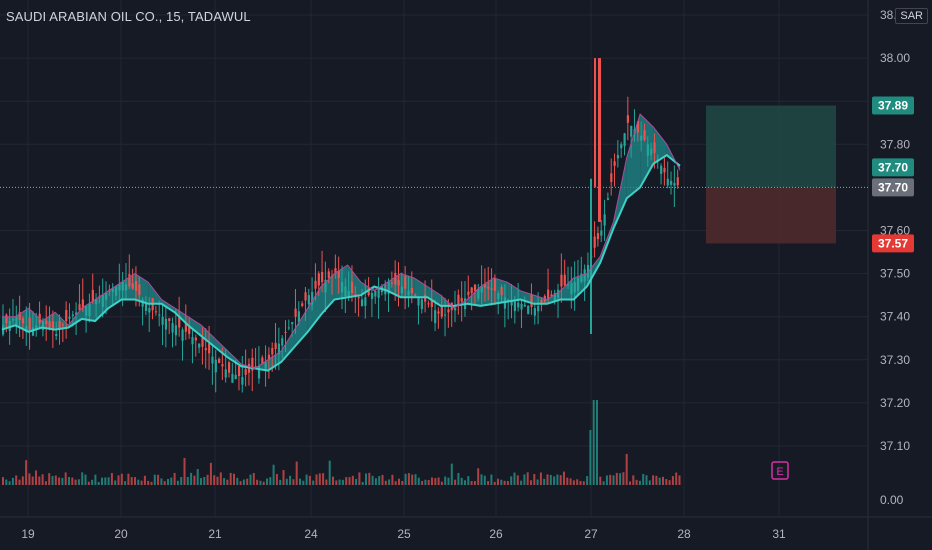  What do you see at coordinates (895, 231) in the screenshot?
I see `y-tick-label: 37.60` at bounding box center [895, 231].